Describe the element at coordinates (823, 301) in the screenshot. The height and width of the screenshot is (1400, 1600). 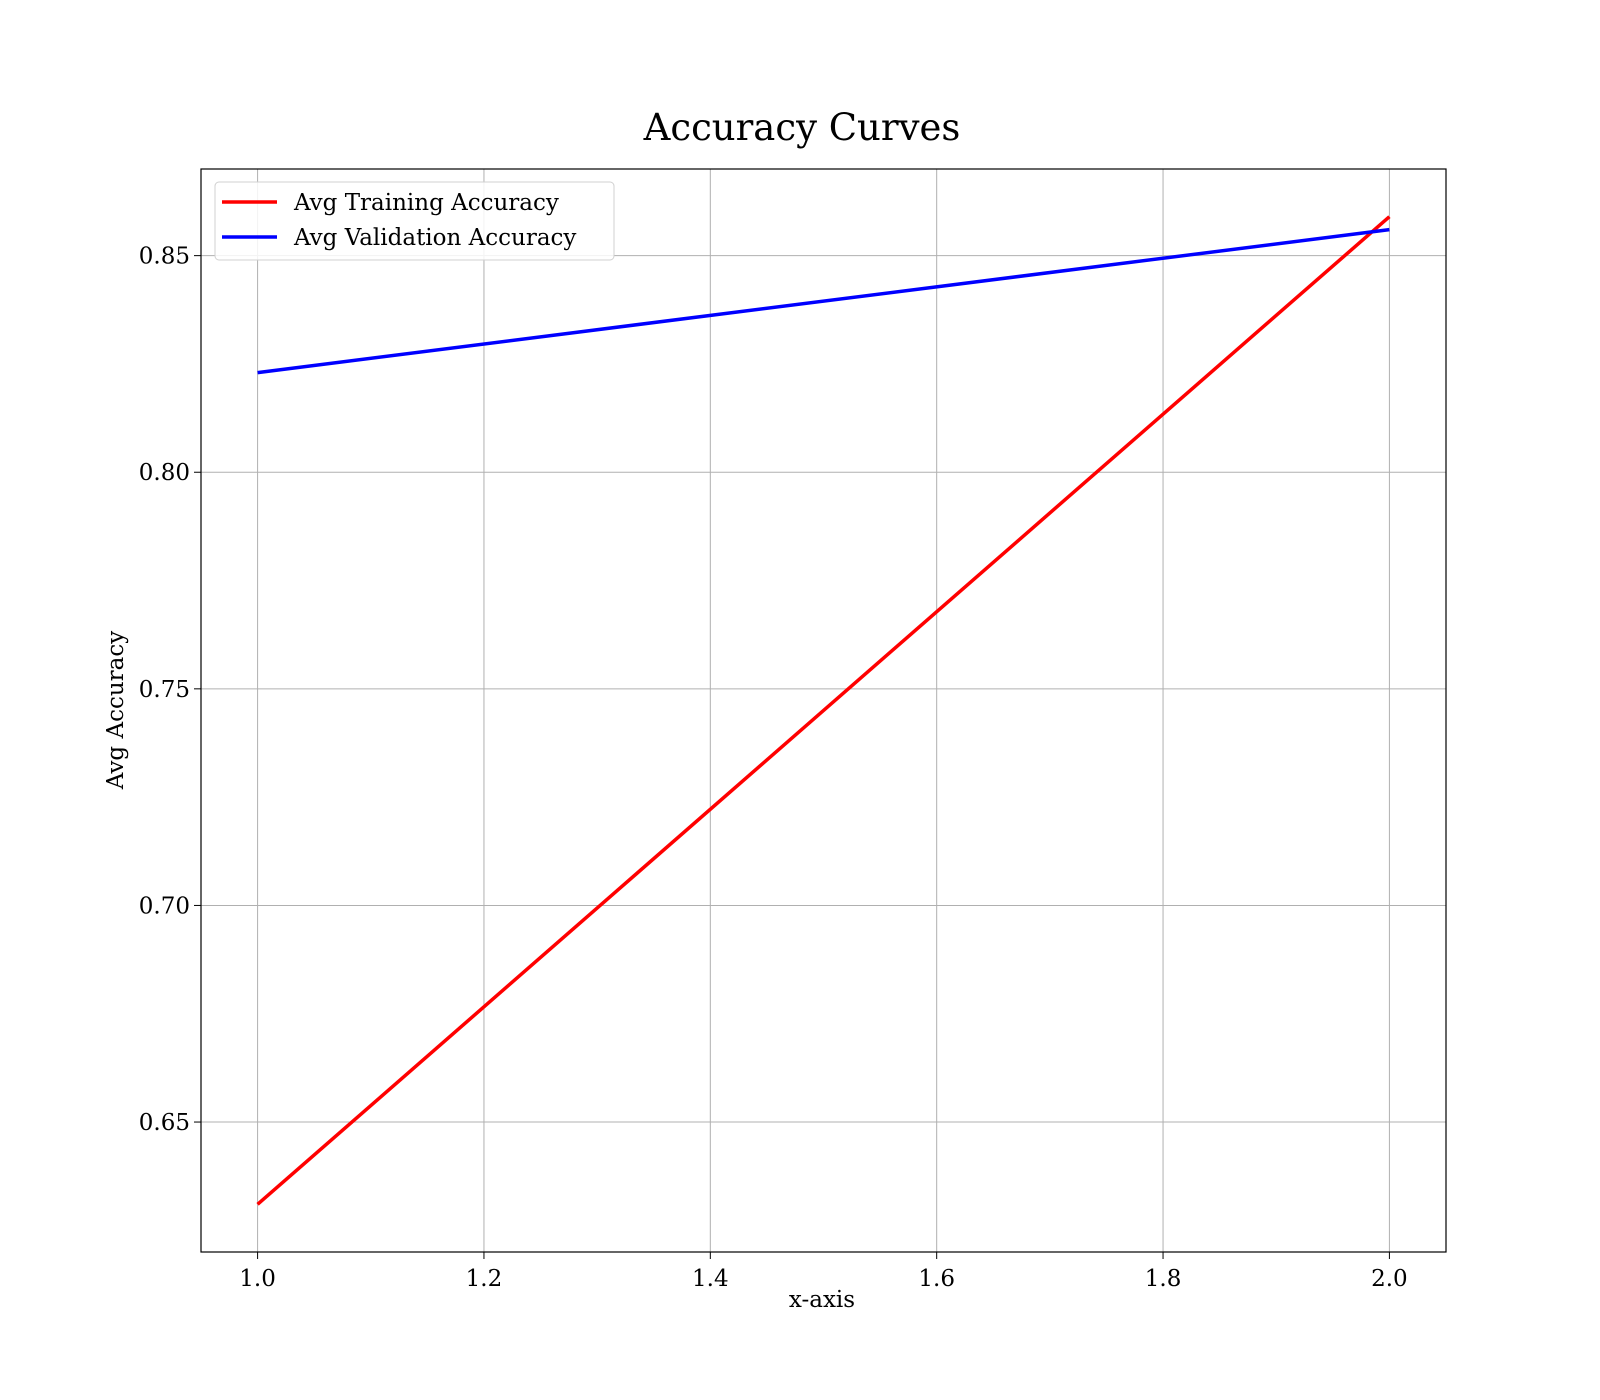
I see `validation-accuracy-line` at that location.